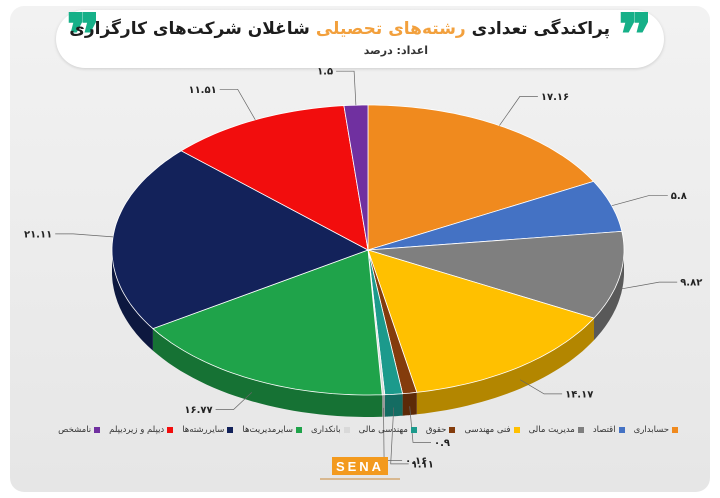  I want to click on data-label-5: ۱.۱۱, so click(423, 464).